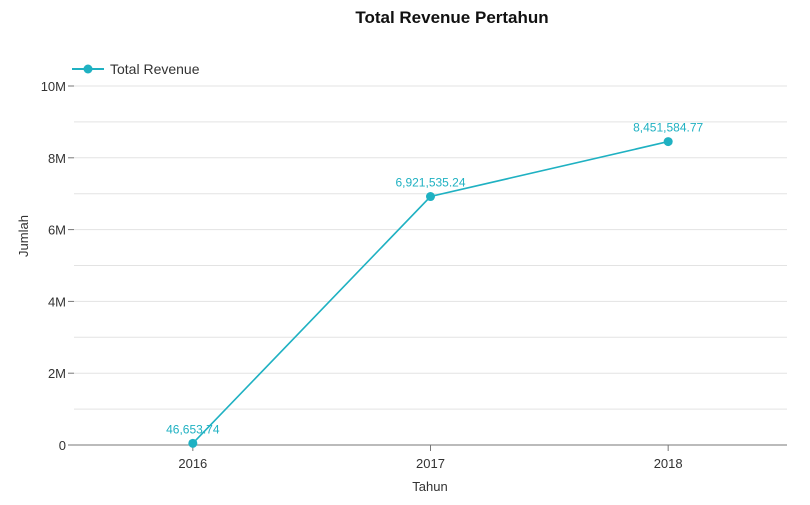 This screenshot has width=810, height=505. Describe the element at coordinates (57, 158) in the screenshot. I see `y-tick-label: 8M` at that location.